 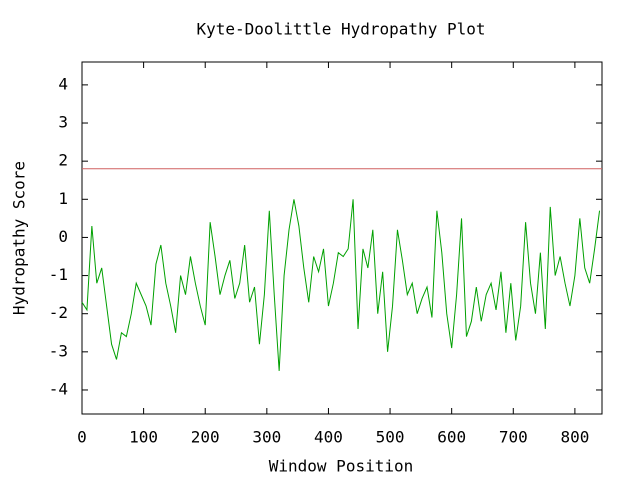 What do you see at coordinates (63, 83) in the screenshot?
I see `y-tick-label: 4` at bounding box center [63, 83].